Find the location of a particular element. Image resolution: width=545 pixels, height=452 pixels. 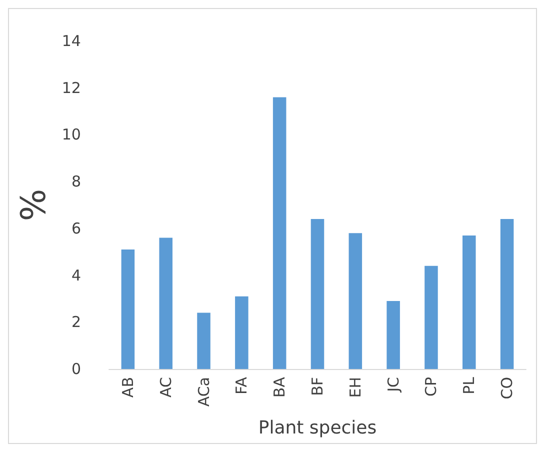

y-tick-label: 10 is located at coordinates (71, 135).